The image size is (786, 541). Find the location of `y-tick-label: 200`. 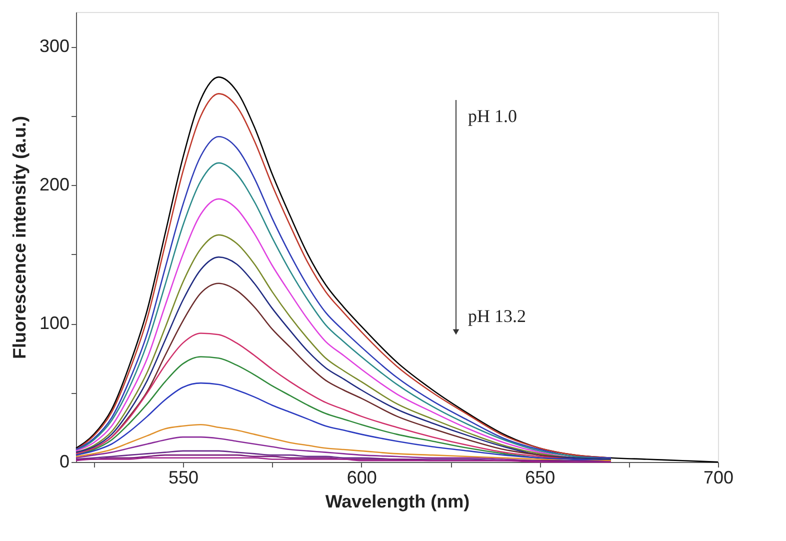

y-tick-label: 200 is located at coordinates (54, 184).